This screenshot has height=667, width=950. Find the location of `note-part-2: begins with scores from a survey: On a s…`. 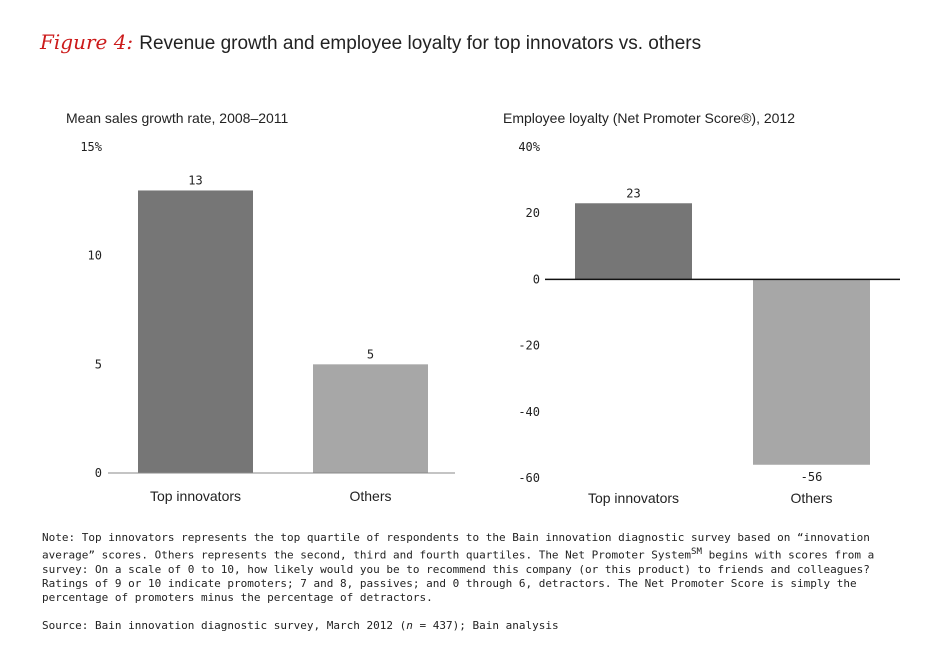

note-part-2: begins with scores from a survey: On a s… is located at coordinates (458, 576).